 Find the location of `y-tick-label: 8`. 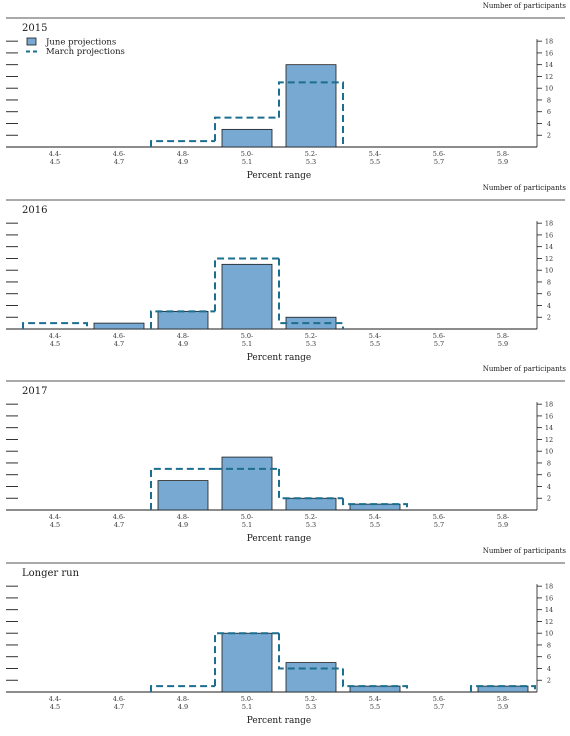

y-tick-label: 8 is located at coordinates (549, 282).